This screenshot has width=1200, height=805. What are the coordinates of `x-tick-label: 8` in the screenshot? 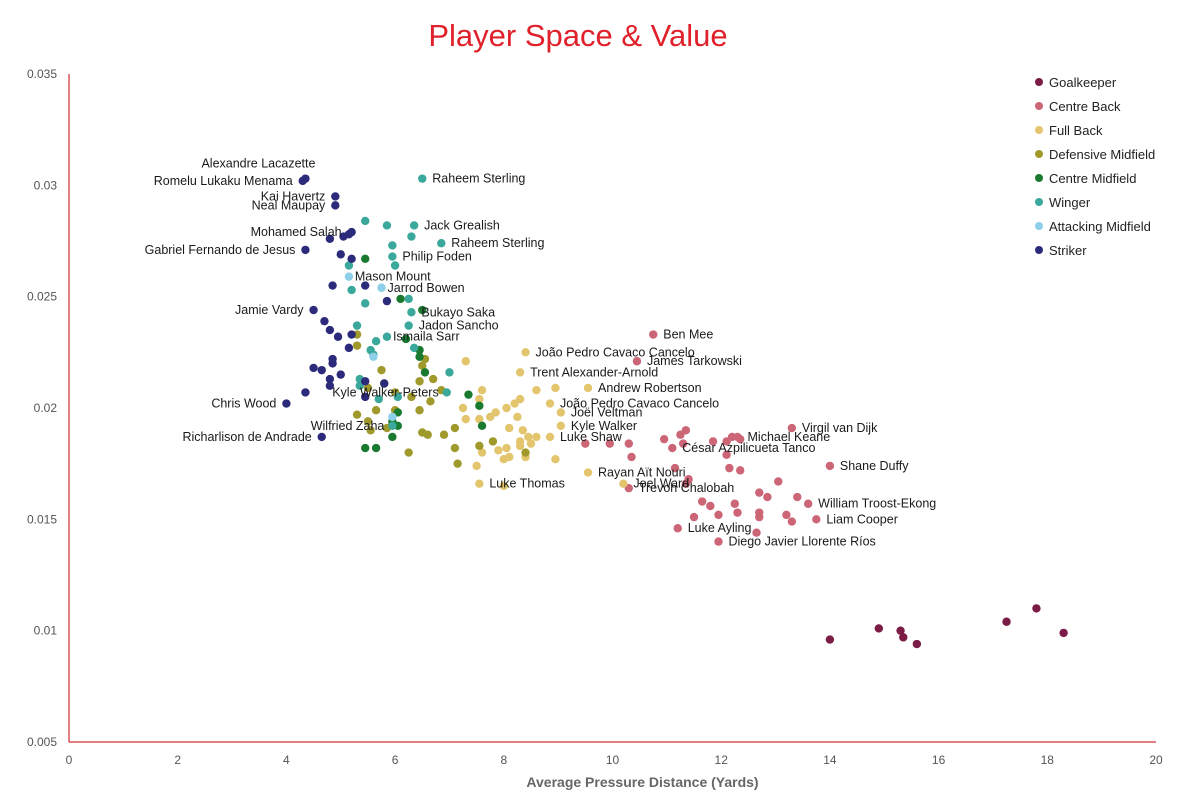 It's located at (503, 760).